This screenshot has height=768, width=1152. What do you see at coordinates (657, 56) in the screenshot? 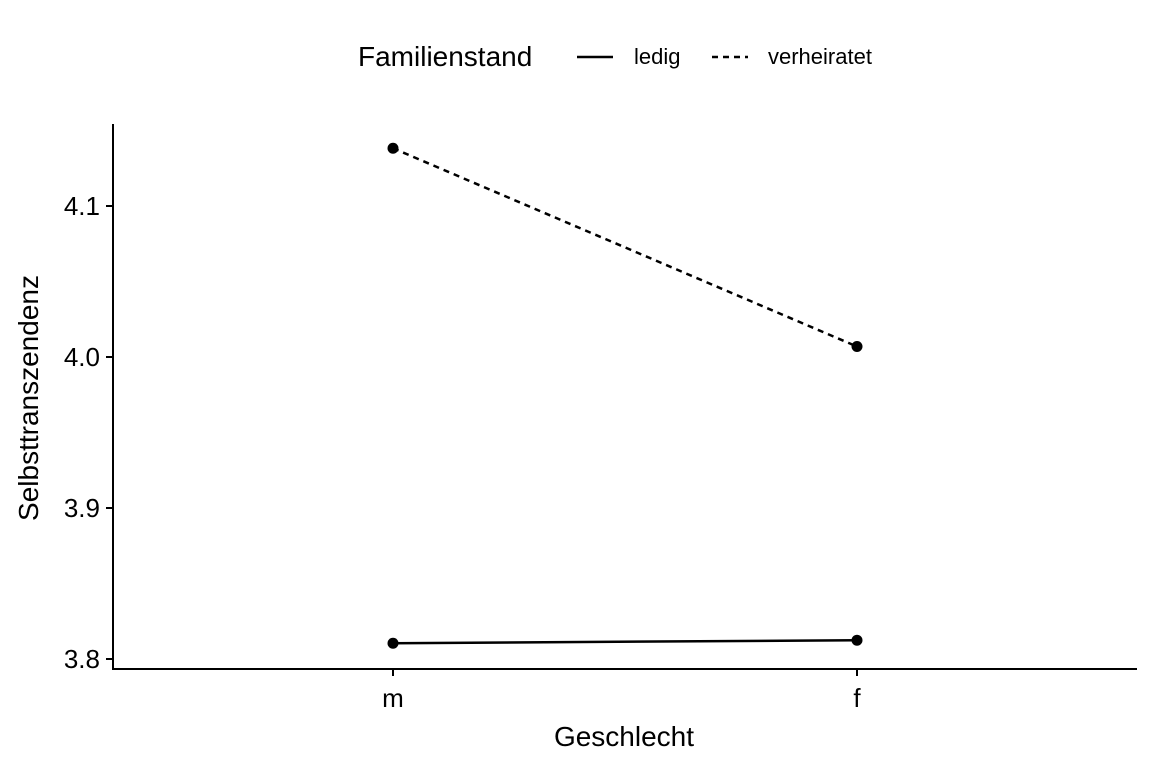
I see `legend-label-ledig: ledig` at bounding box center [657, 56].